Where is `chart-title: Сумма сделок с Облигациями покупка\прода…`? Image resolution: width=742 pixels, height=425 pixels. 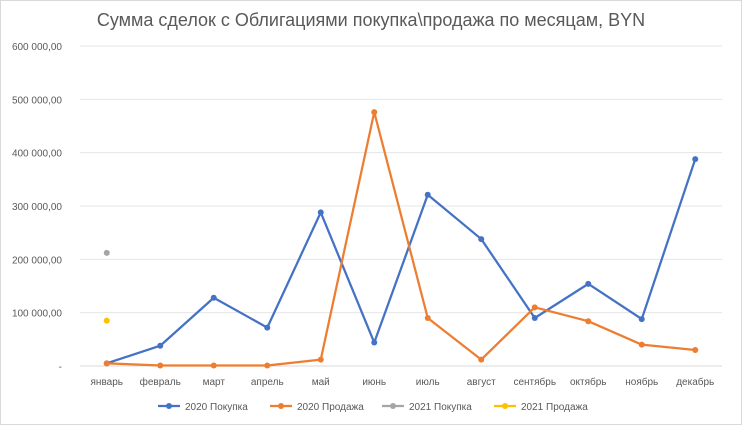 chart-title: Сумма сделок с Облигациями покупка\прода… is located at coordinates (371, 20).